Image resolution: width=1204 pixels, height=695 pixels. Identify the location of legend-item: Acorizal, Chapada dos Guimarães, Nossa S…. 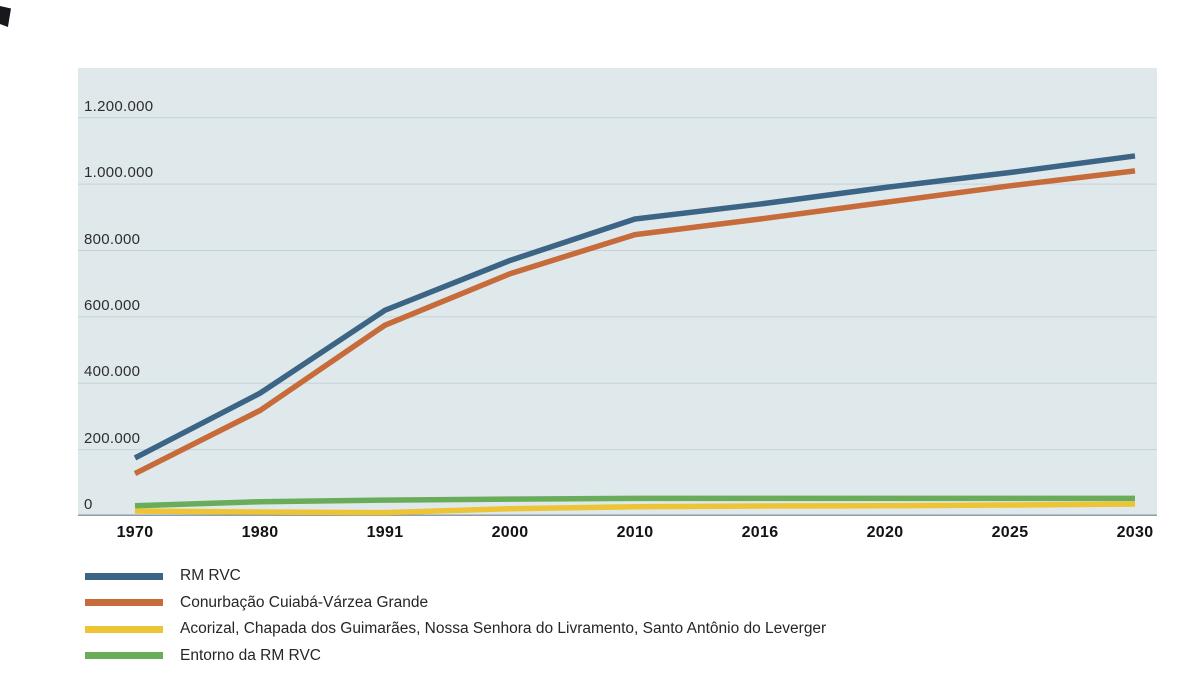
(455, 629).